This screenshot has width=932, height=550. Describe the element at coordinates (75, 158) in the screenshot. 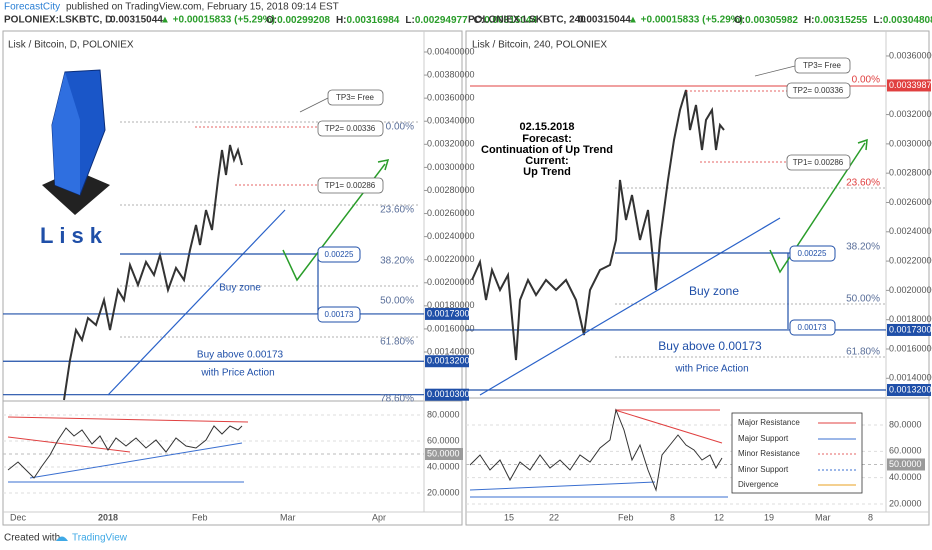

I see `lisk-logo: Lisk` at that location.